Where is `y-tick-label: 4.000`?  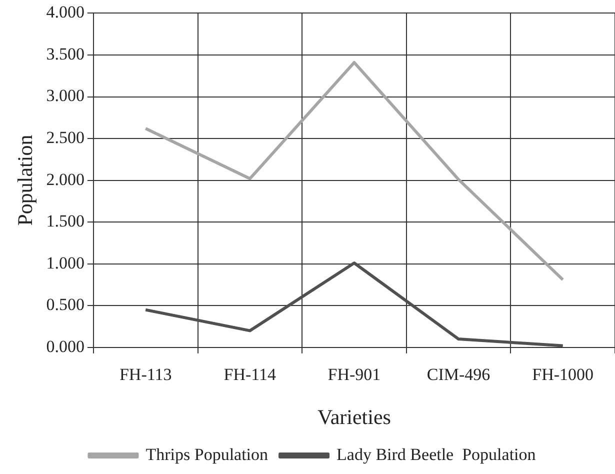 y-tick-label: 4.000 is located at coordinates (65, 12).